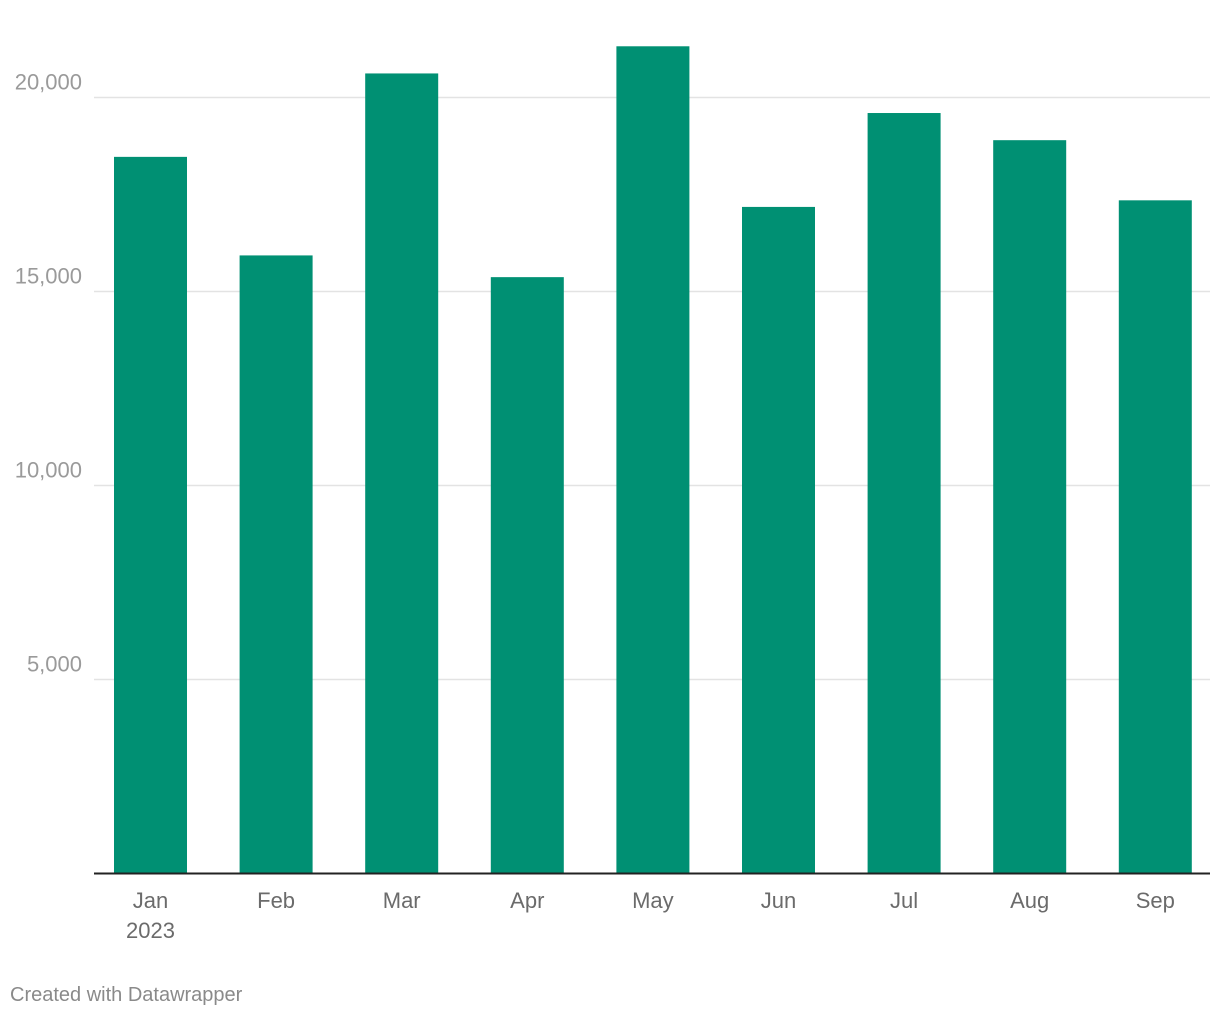 The image size is (1220, 1020). What do you see at coordinates (126, 995) in the screenshot?
I see `footer-credit: Created with Datawrapper` at bounding box center [126, 995].